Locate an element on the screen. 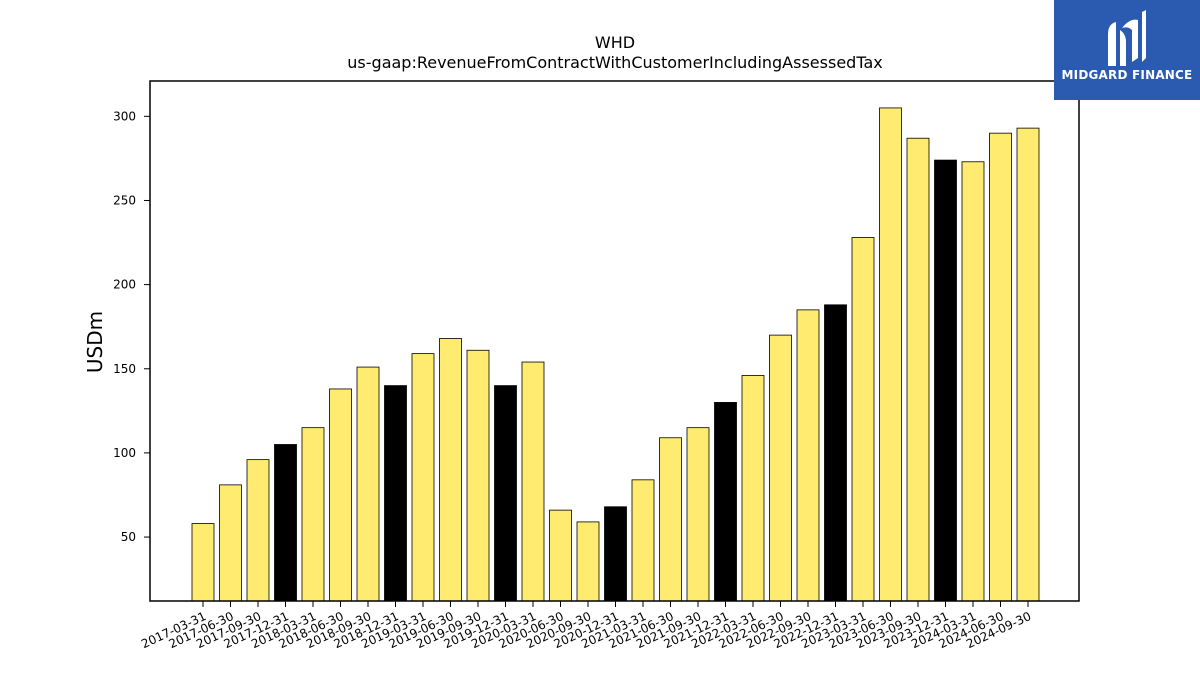 This screenshot has height=675, width=1200. y-tick-label: 250 is located at coordinates (124, 200).